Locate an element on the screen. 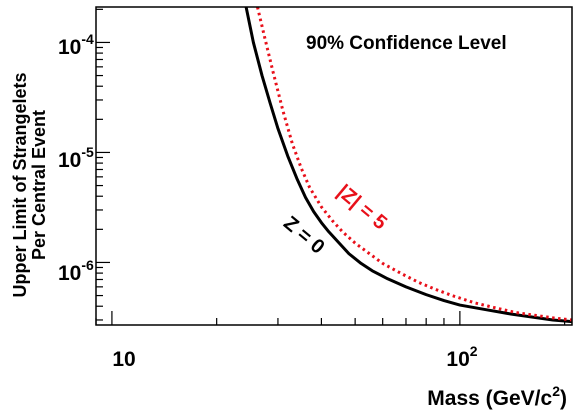 Image resolution: width=575 pixels, height=412 pixels. y-tick-label-1e-6: 10⁻⁶ is located at coordinates (76, 271).